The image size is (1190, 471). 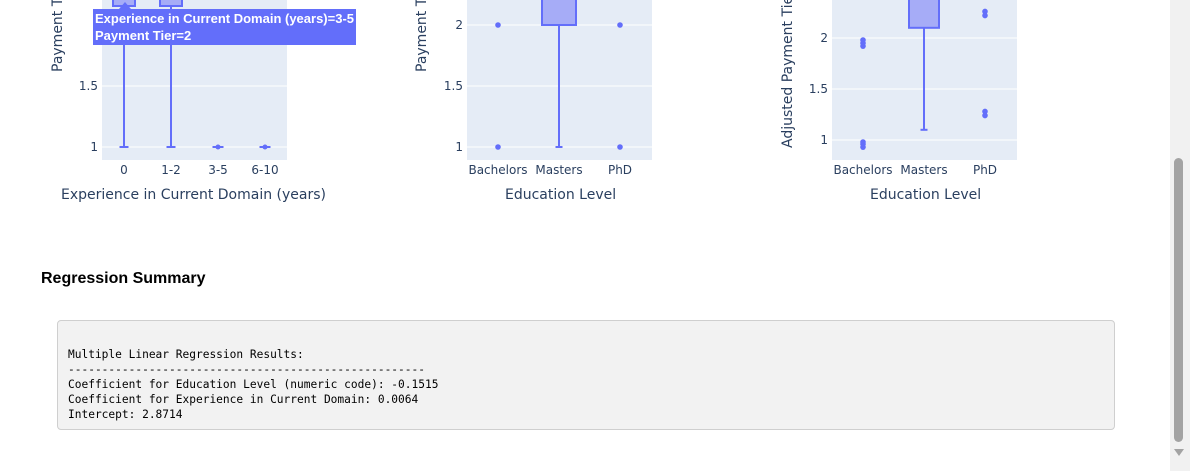 I want to click on chart-experience-ylabel: Payment T, so click(x=58, y=36).